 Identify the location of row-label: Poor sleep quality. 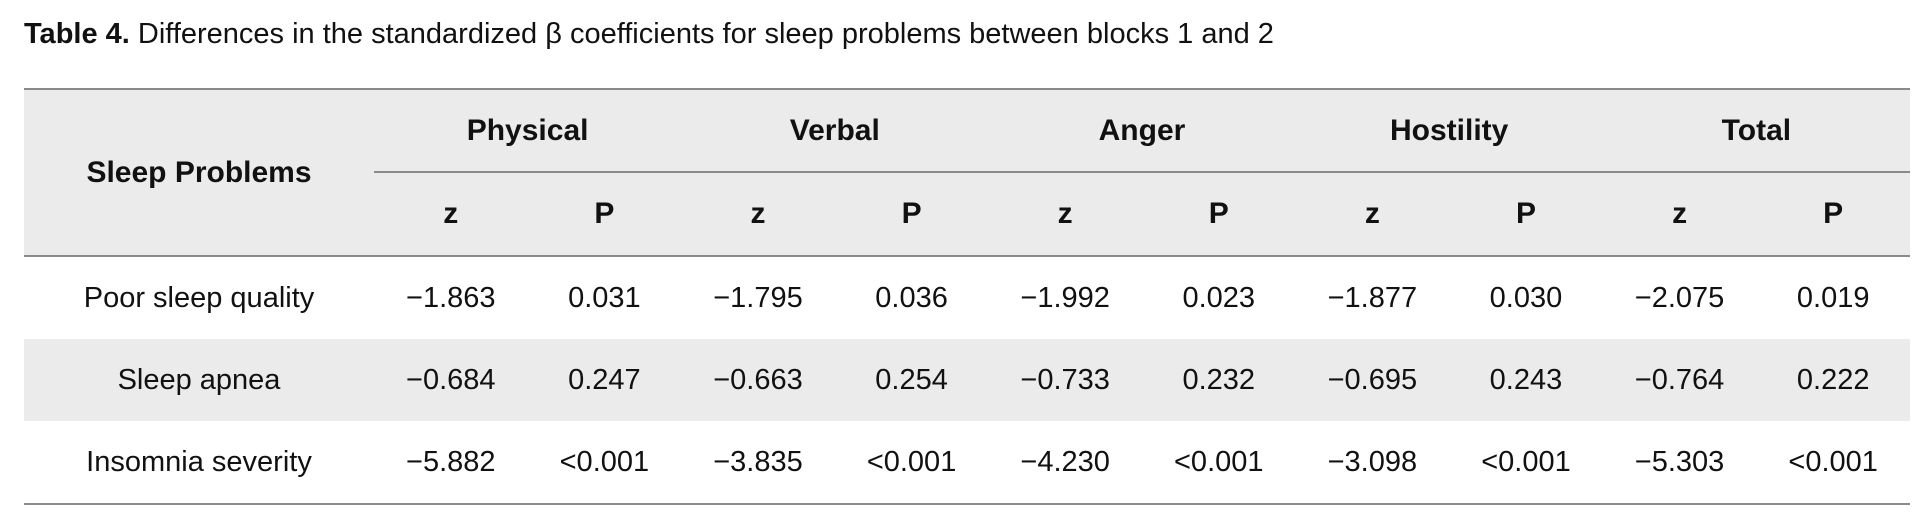
(199, 297).